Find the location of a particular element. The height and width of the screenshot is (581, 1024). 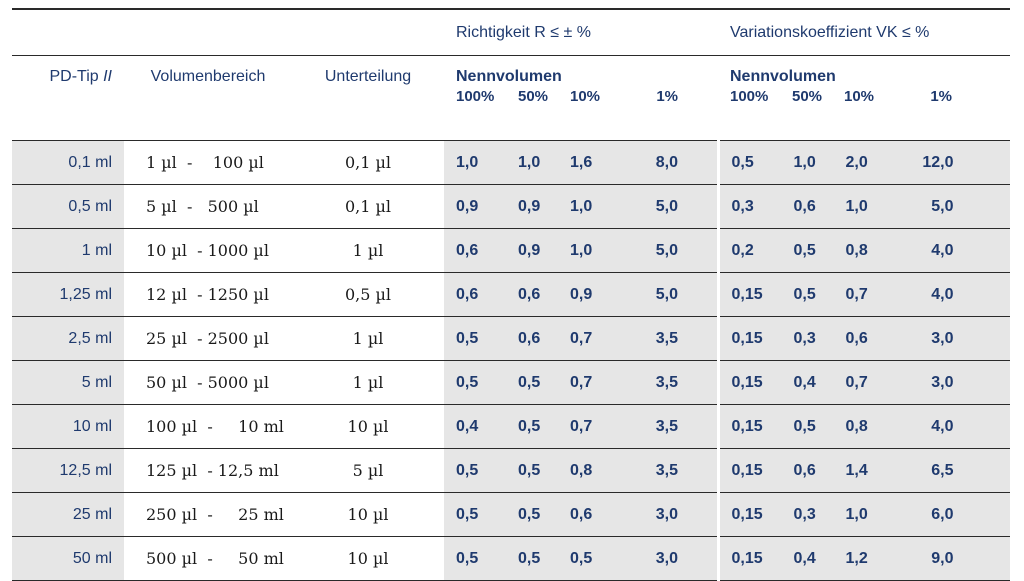

pd-tip-cell: 0,1 ml is located at coordinates (68, 162).